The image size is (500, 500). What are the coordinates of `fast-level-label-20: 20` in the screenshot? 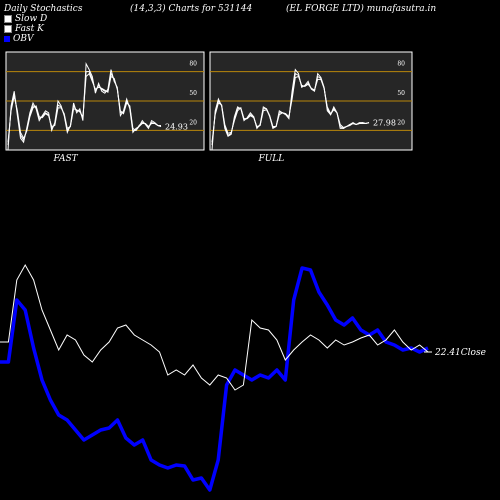 It's located at (193, 122).